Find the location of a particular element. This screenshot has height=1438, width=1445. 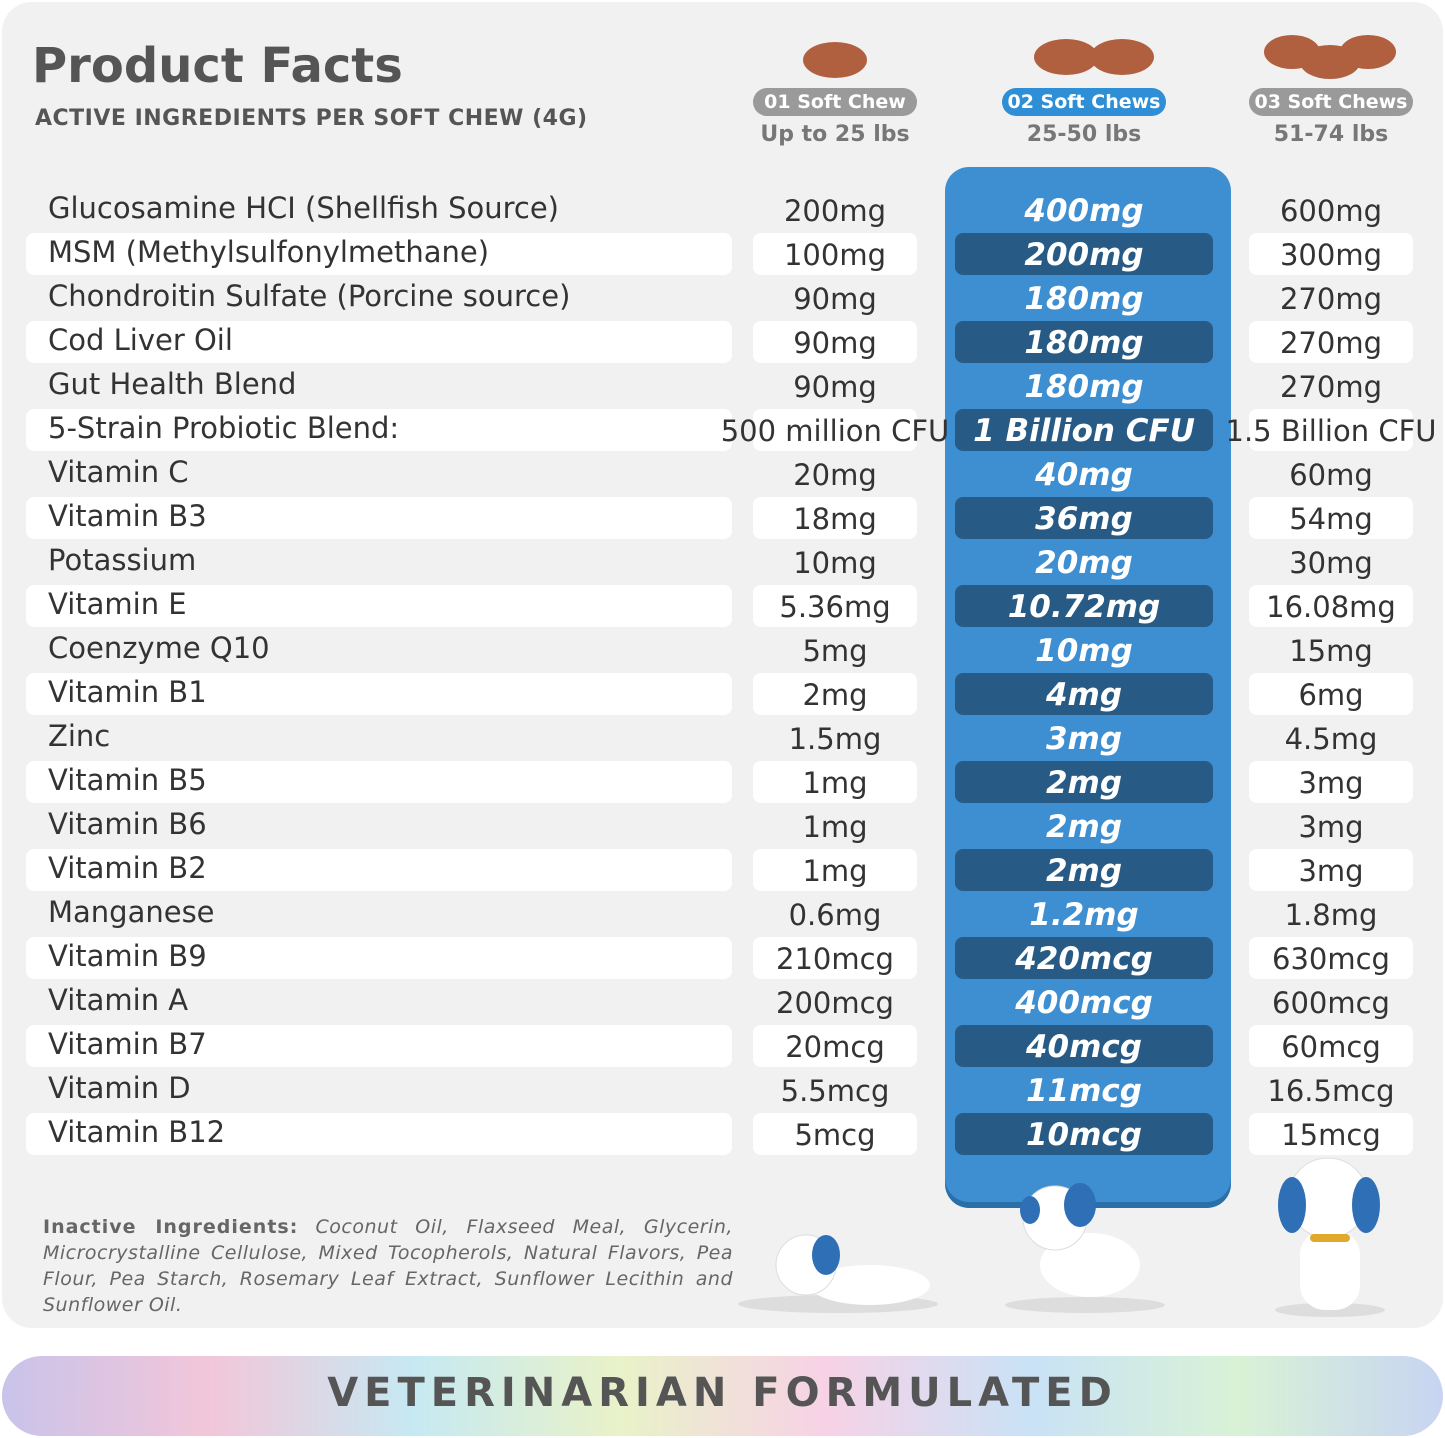

amount: 420mcg is located at coordinates (1084, 959).